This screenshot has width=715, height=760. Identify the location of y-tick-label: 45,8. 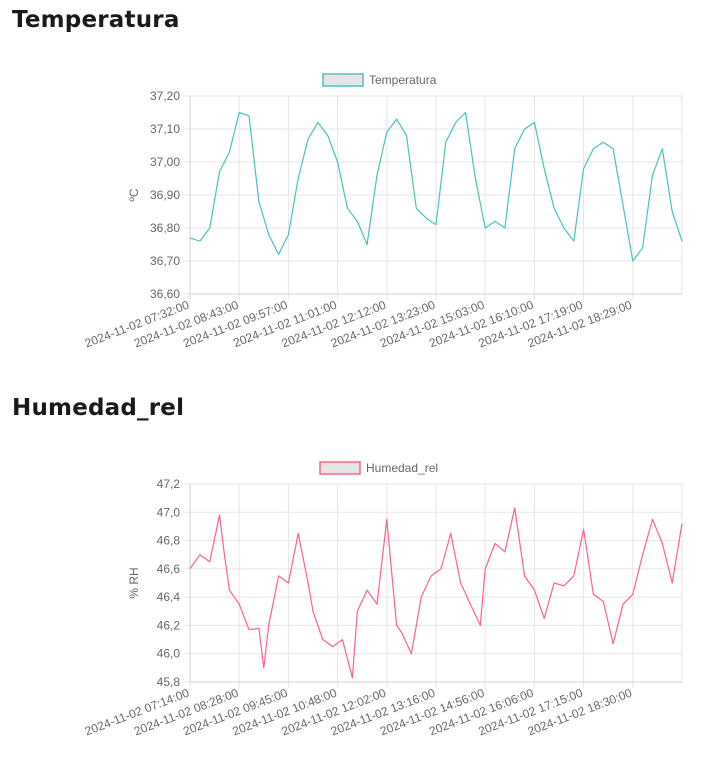
(169, 682).